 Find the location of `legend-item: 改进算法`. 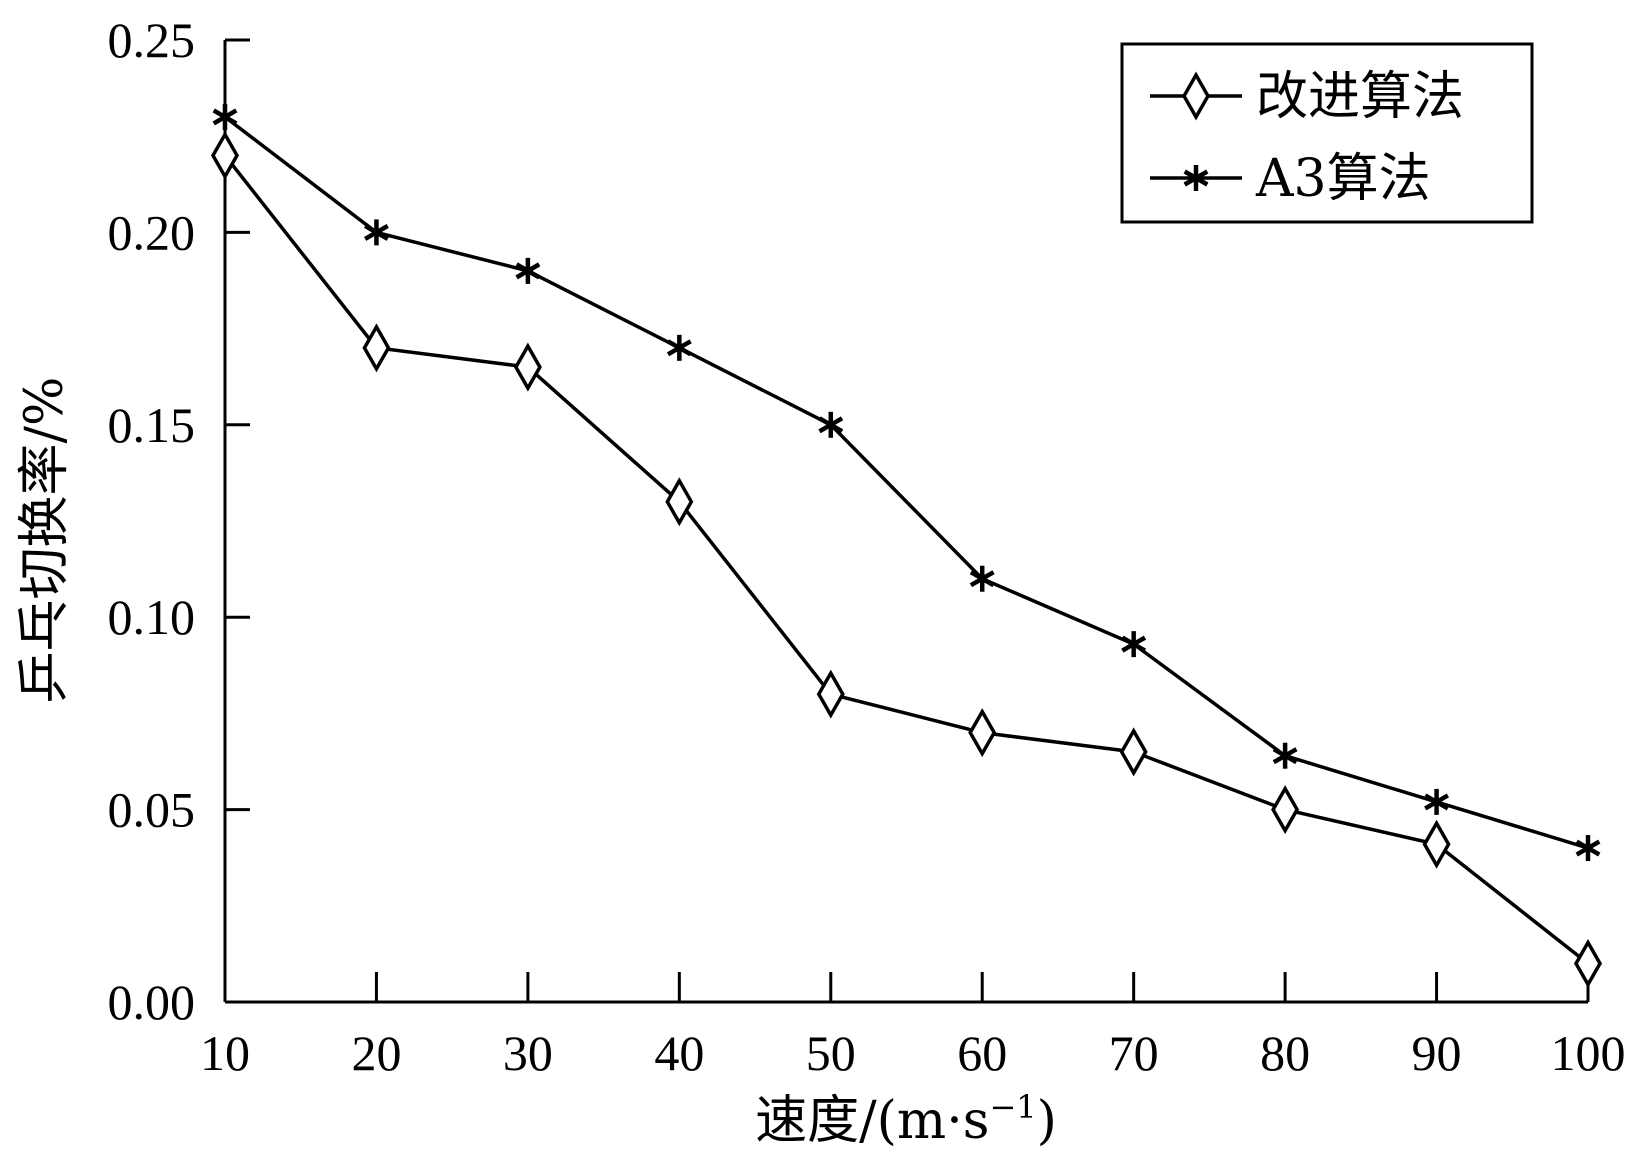

legend-item: 改进算法 is located at coordinates (1307, 97).